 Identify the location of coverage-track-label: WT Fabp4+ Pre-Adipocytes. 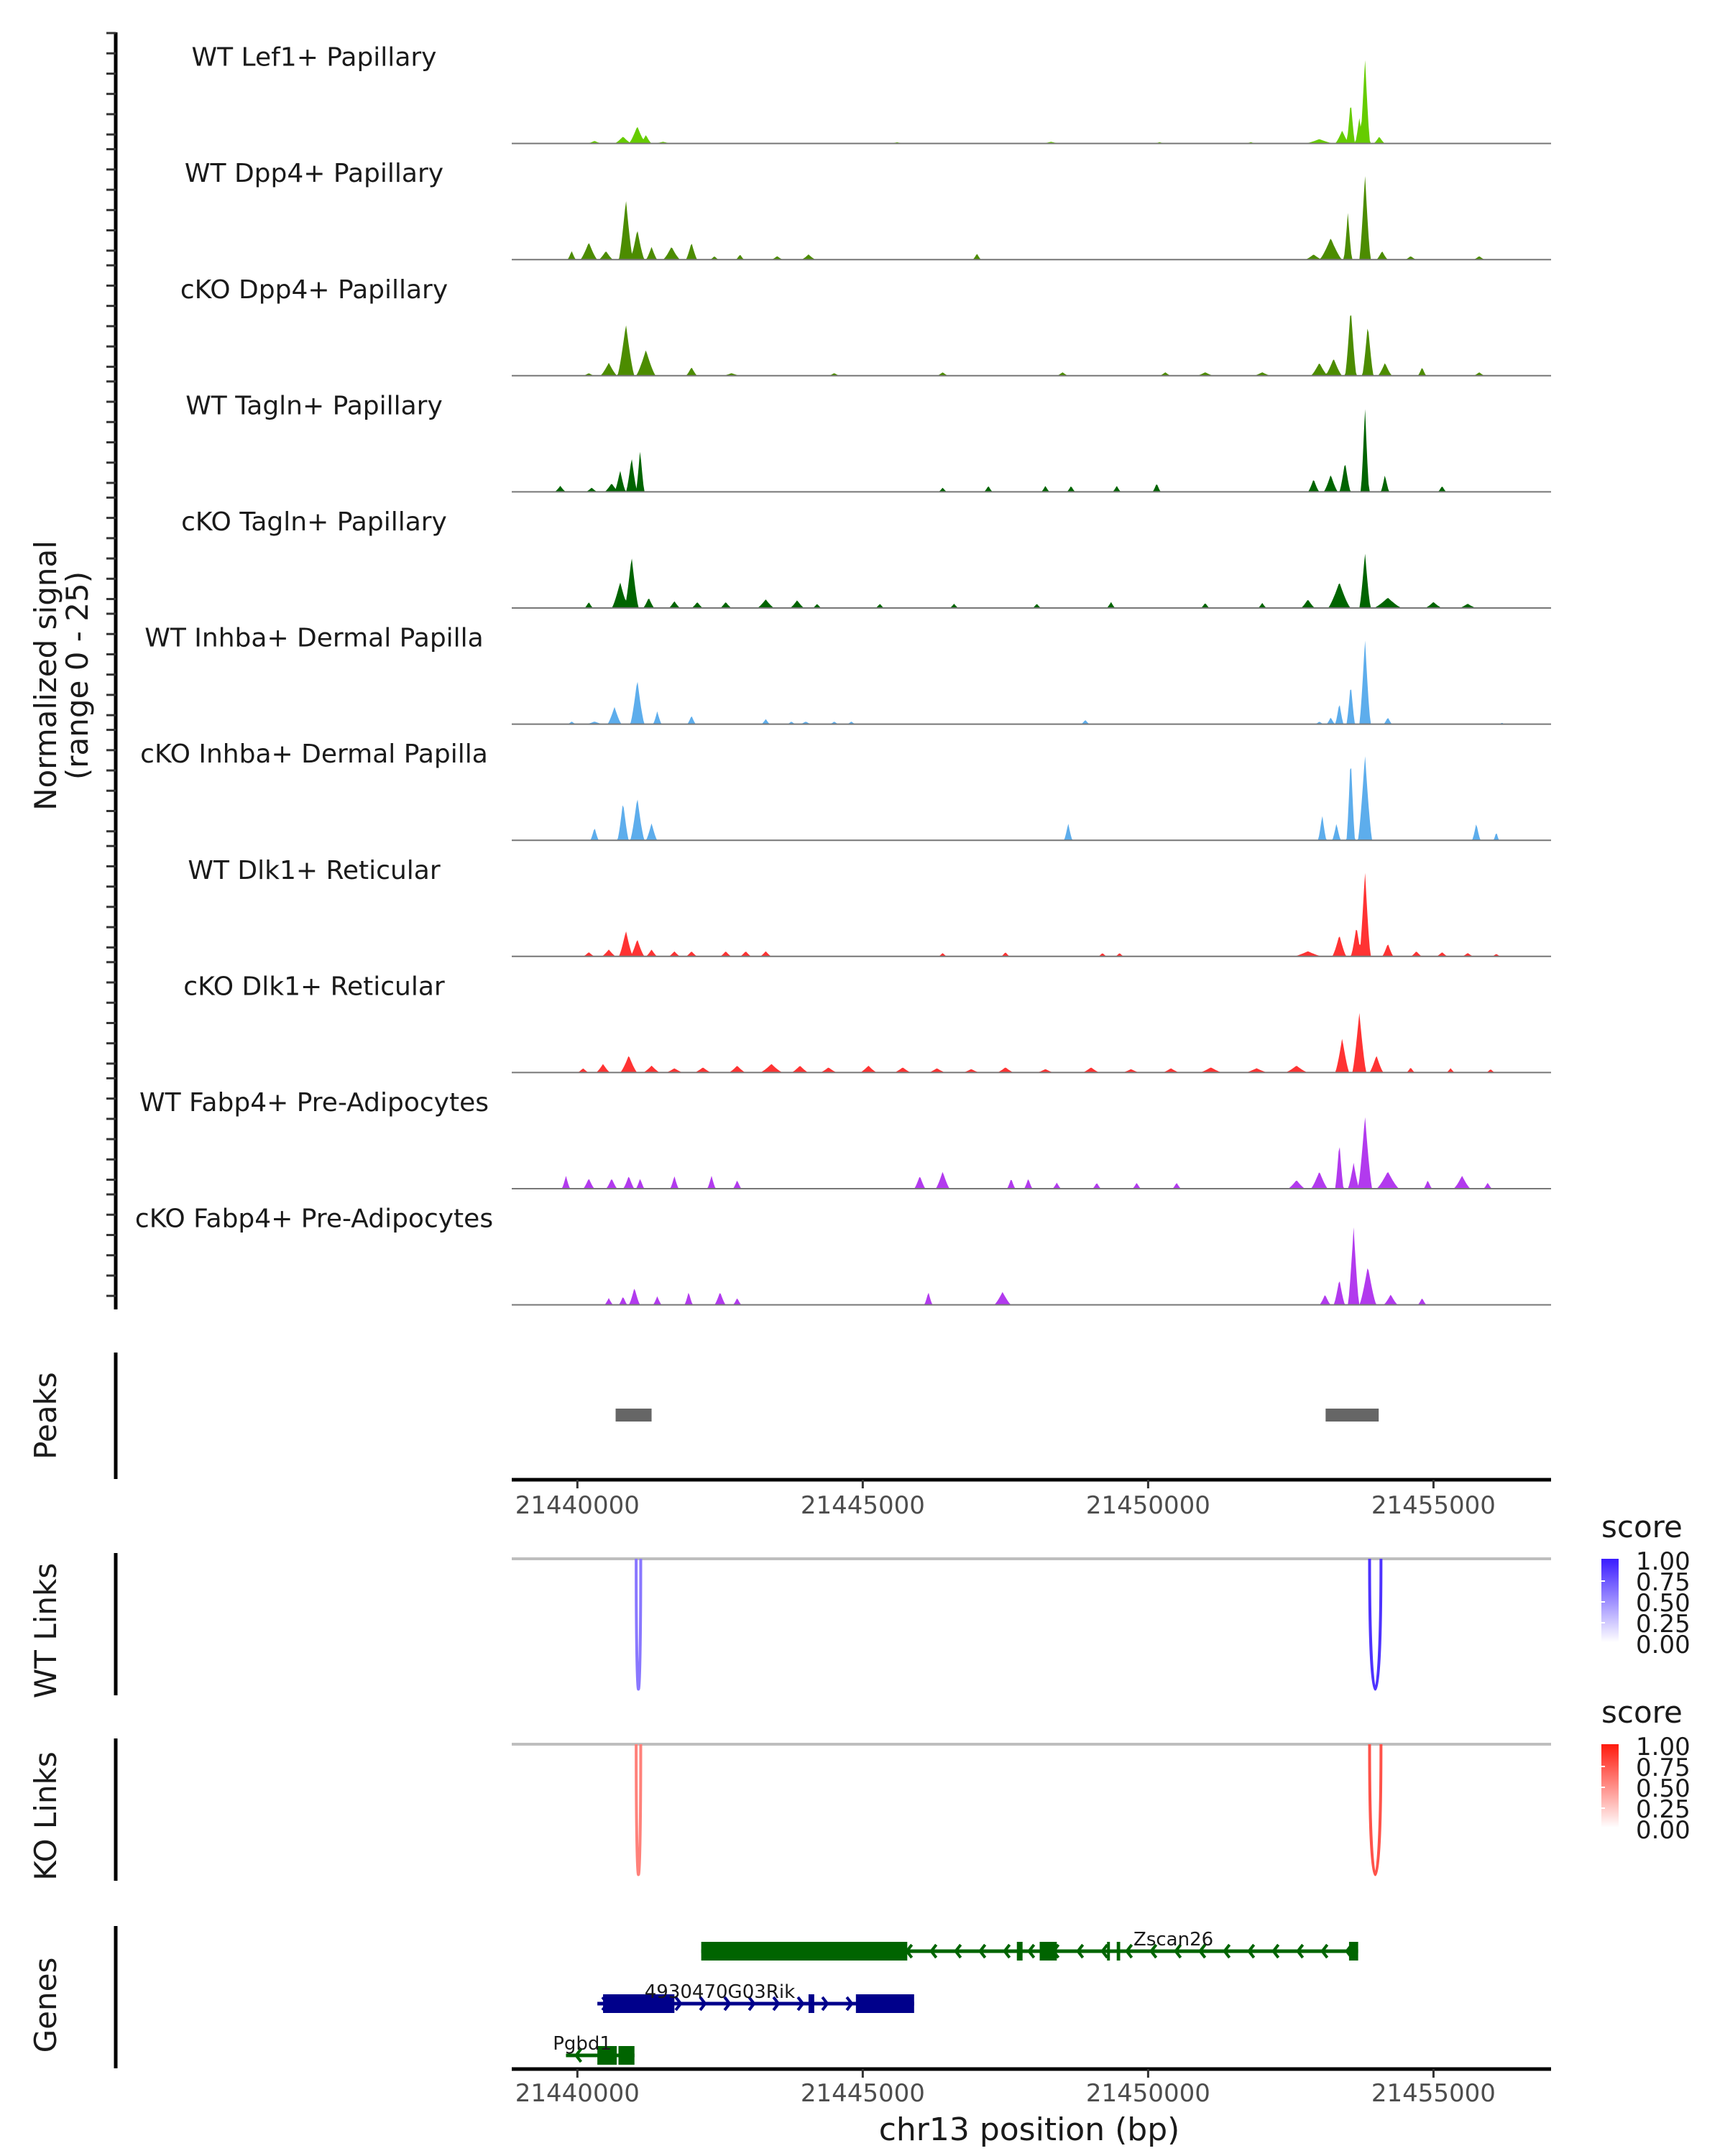
(314, 1103).